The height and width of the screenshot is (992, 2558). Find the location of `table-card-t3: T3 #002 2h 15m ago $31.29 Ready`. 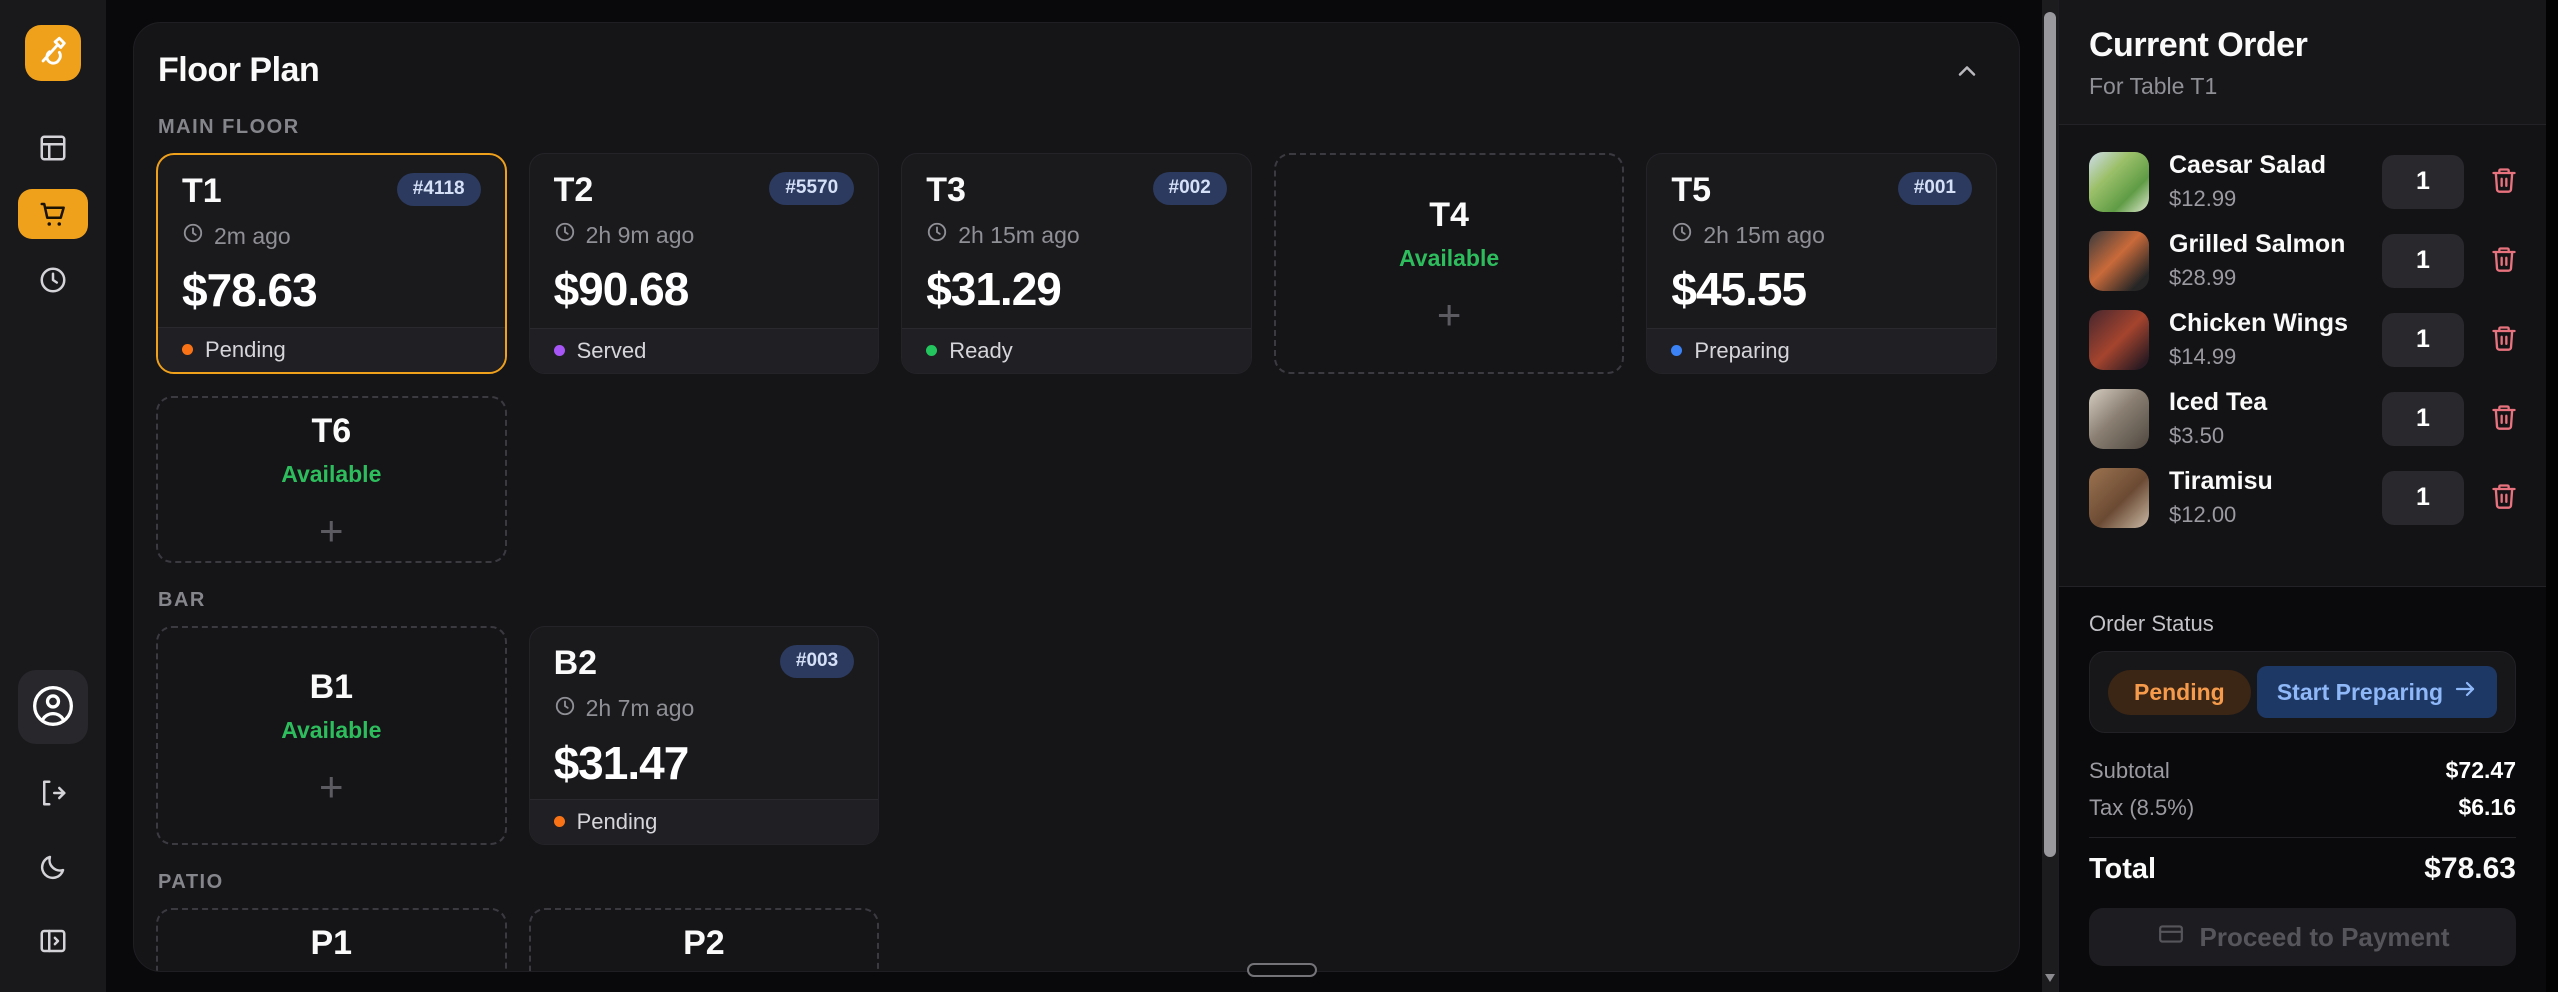

table-card-t3: T3 #002 2h 15m ago $31.29 Ready is located at coordinates (1076, 263).